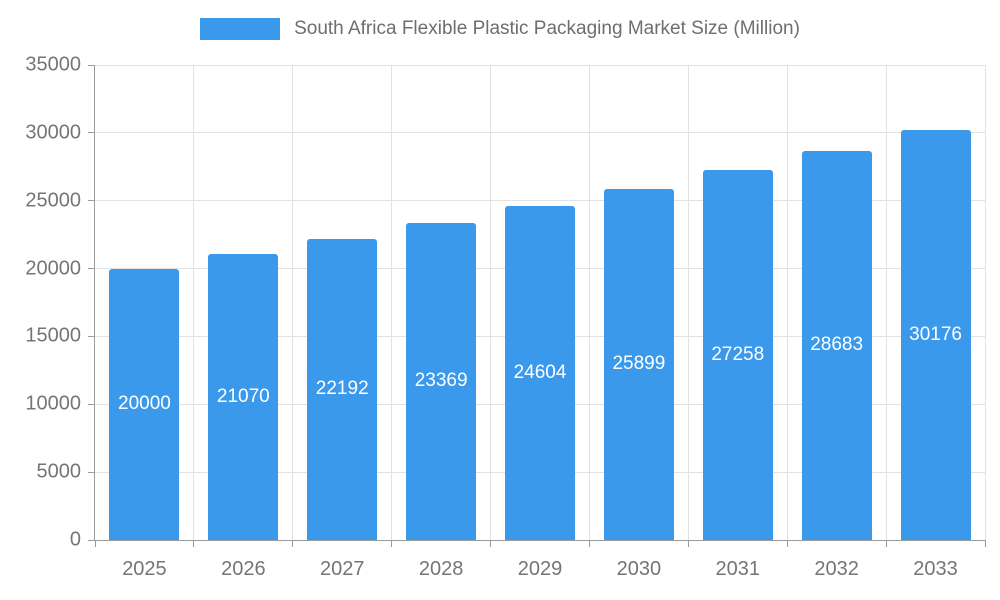 This screenshot has height=600, width=1000. Describe the element at coordinates (540, 569) in the screenshot. I see `x-axis-tick-label: 2029` at that location.